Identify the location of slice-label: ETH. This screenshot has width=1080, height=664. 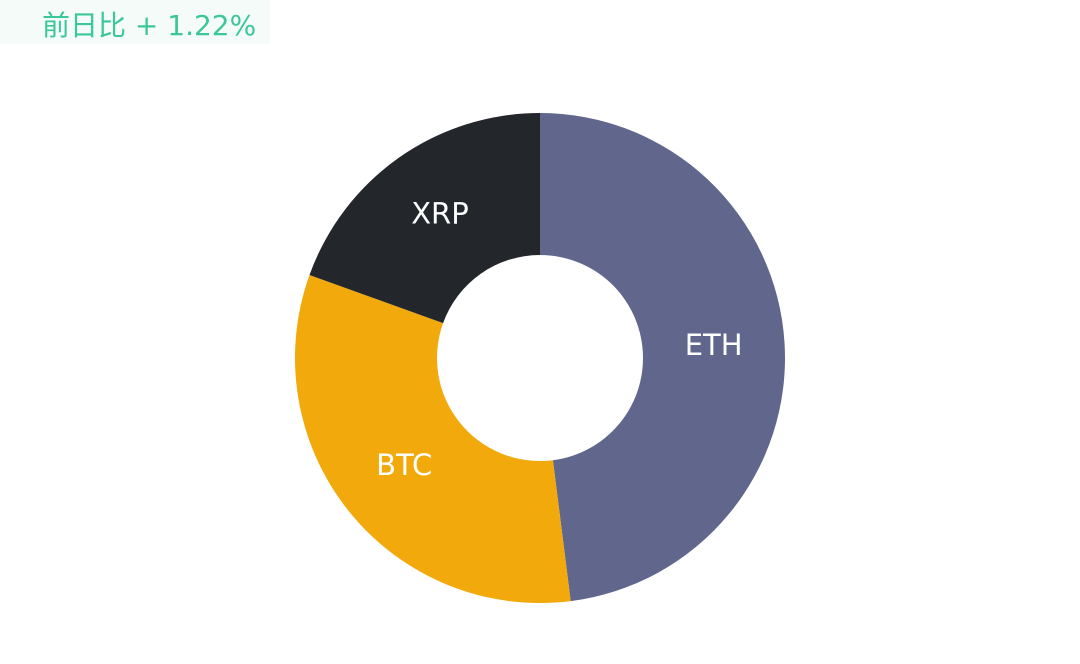
(714, 345).